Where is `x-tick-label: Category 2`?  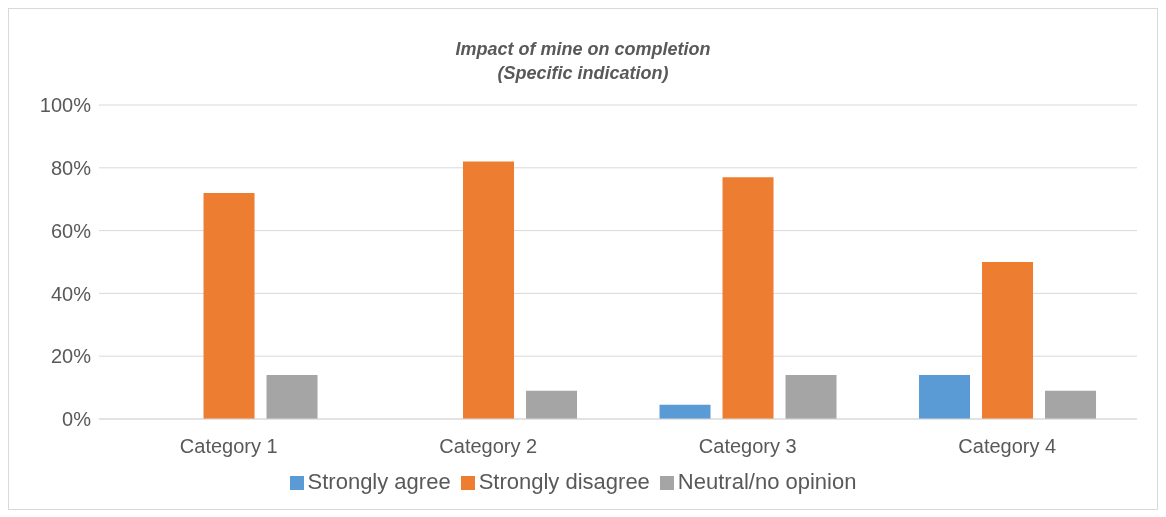
x-tick-label: Category 2 is located at coordinates (488, 446).